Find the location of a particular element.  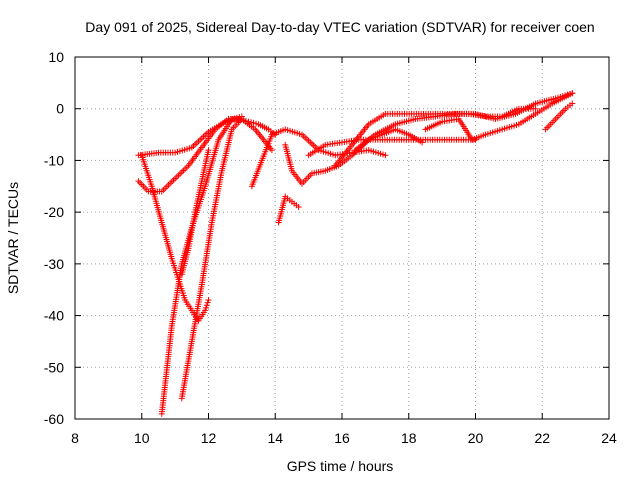

x-axis-label: GPS time / hours is located at coordinates (340, 466).